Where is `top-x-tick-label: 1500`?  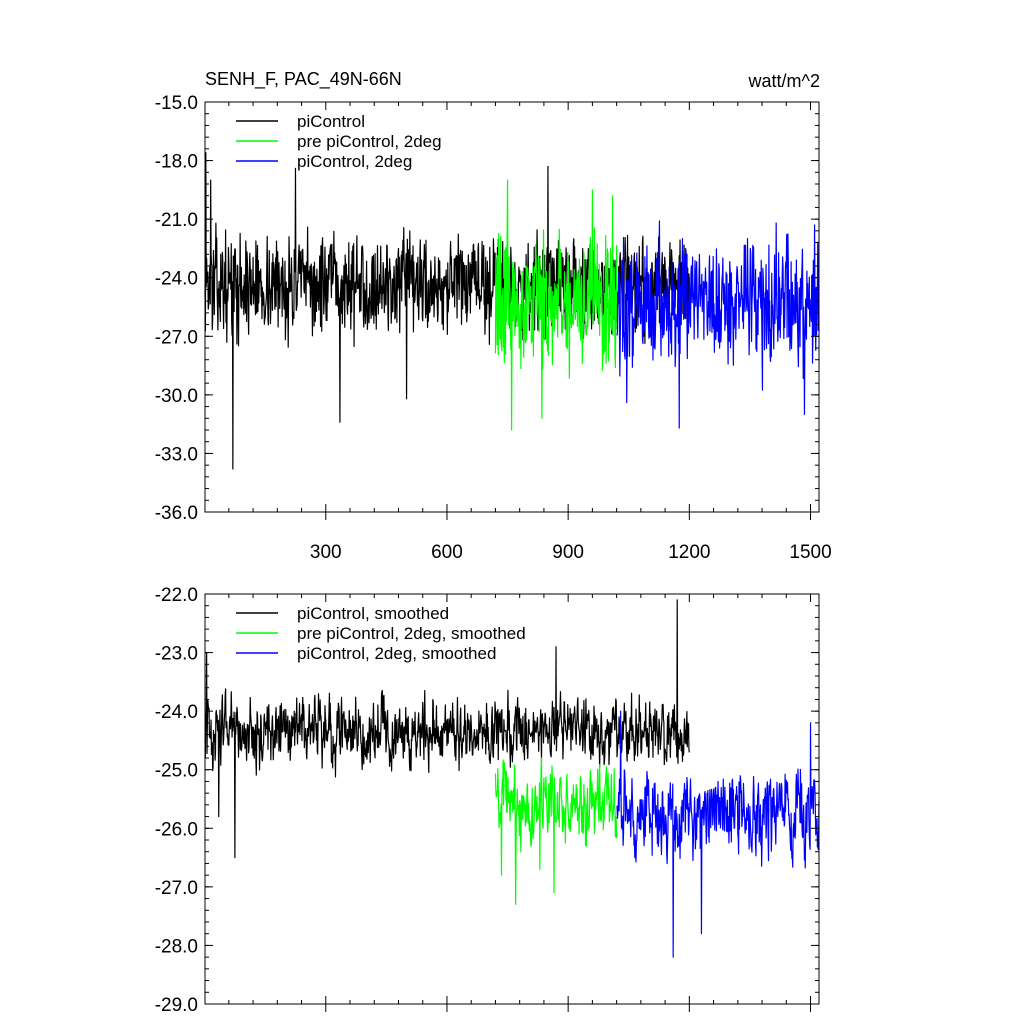 top-x-tick-label: 1500 is located at coordinates (810, 552).